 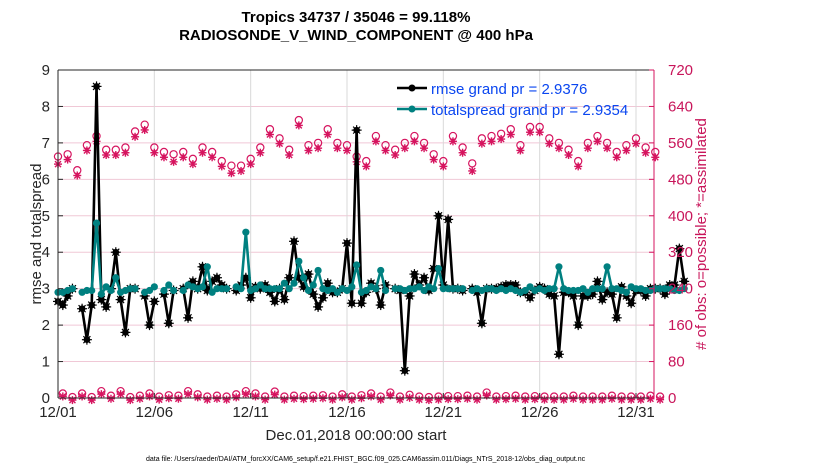 I want to click on y-right-tick-label: 720, so click(x=680, y=70).